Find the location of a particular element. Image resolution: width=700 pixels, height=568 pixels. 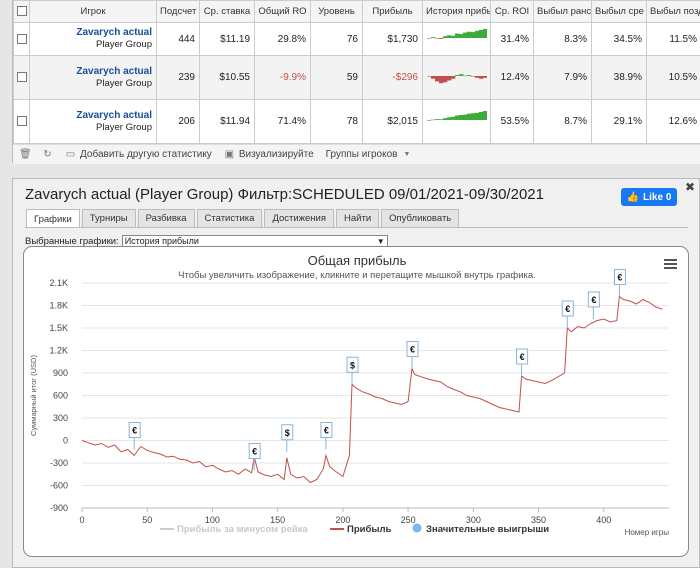

x-tick-label: 250 is located at coordinates (408, 520).